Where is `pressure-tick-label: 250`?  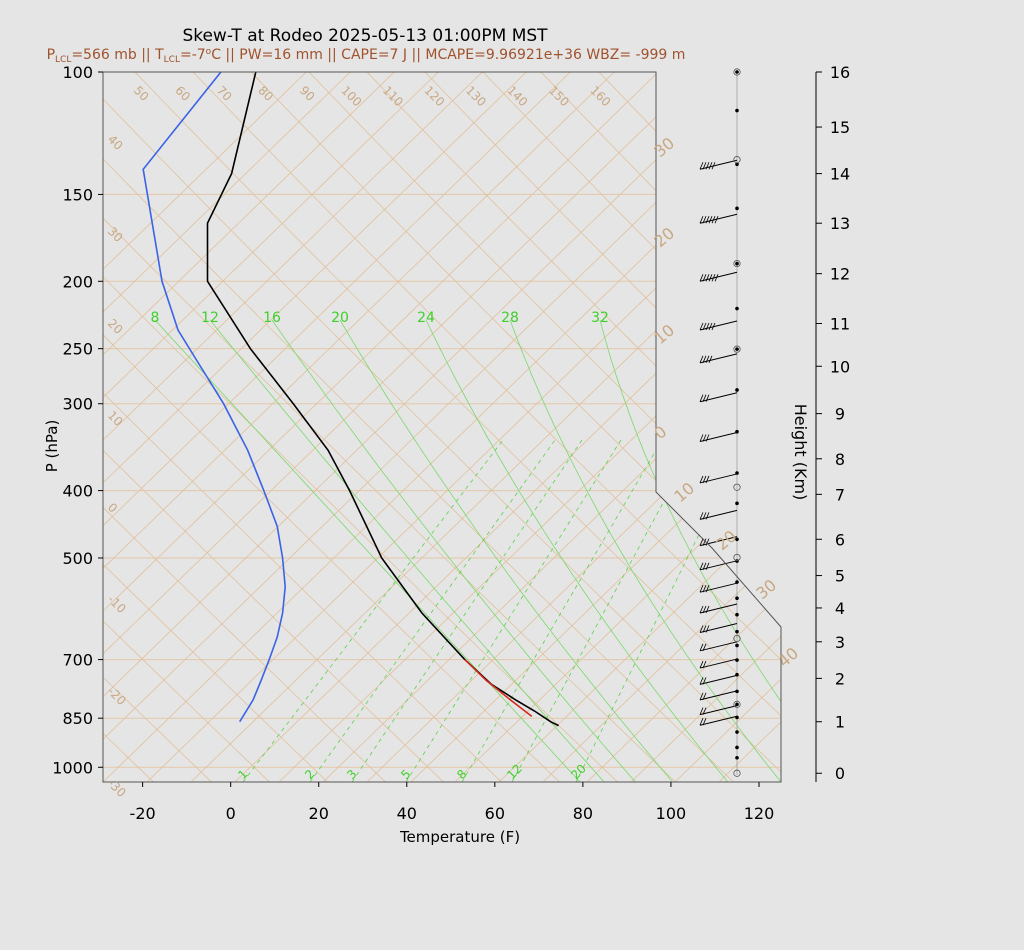 pressure-tick-label: 250 is located at coordinates (77, 349).